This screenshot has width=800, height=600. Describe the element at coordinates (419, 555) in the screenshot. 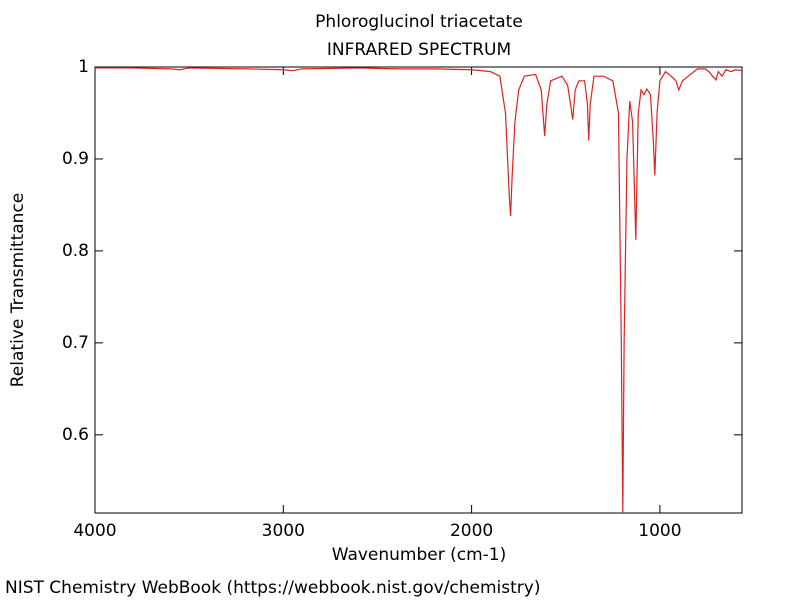

I see `x-axis-label: Wavenumber (cm-1)` at that location.